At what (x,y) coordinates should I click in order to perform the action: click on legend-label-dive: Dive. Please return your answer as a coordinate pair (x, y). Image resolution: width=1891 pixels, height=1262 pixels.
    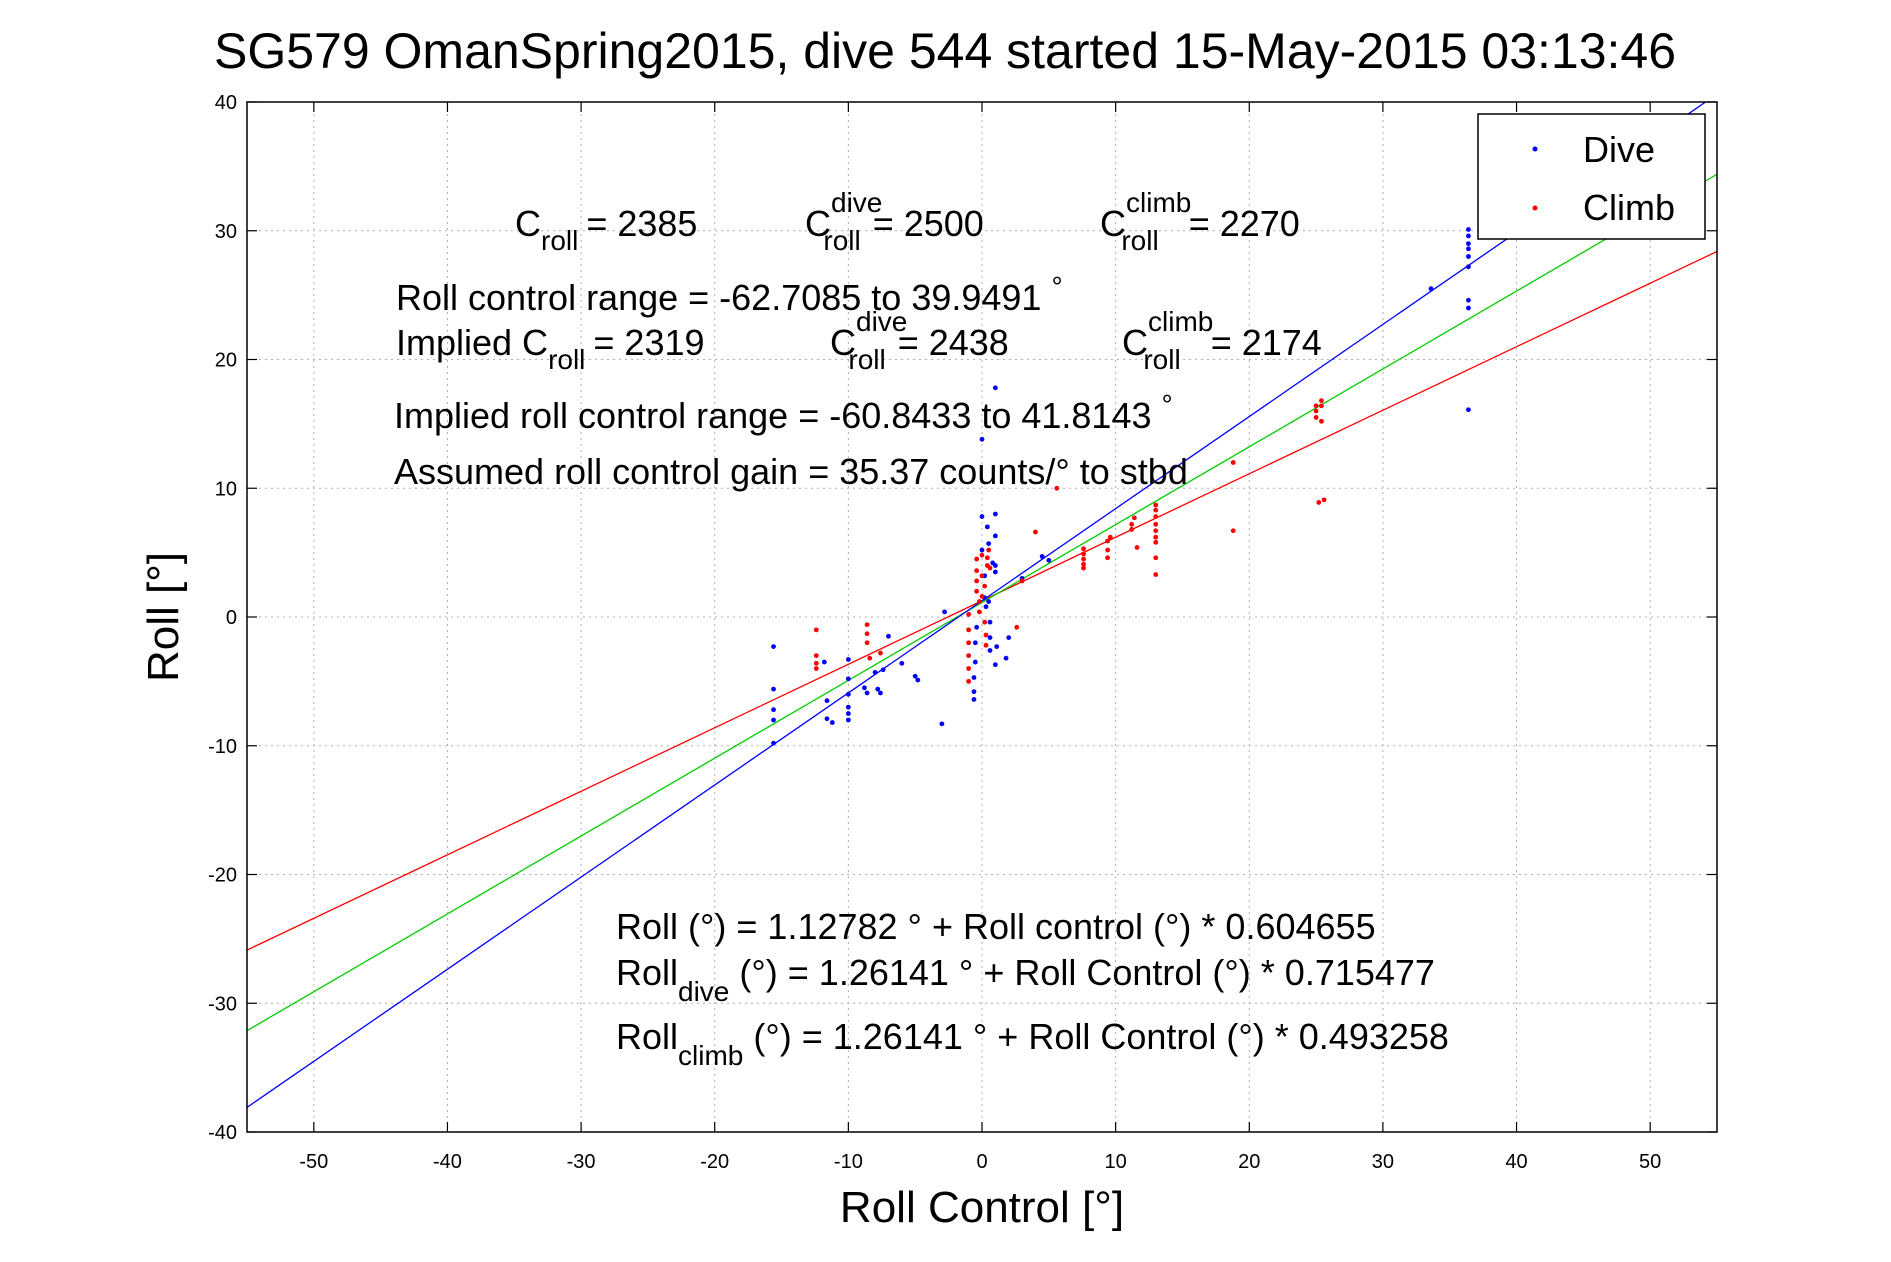
    Looking at the image, I should click on (1619, 149).